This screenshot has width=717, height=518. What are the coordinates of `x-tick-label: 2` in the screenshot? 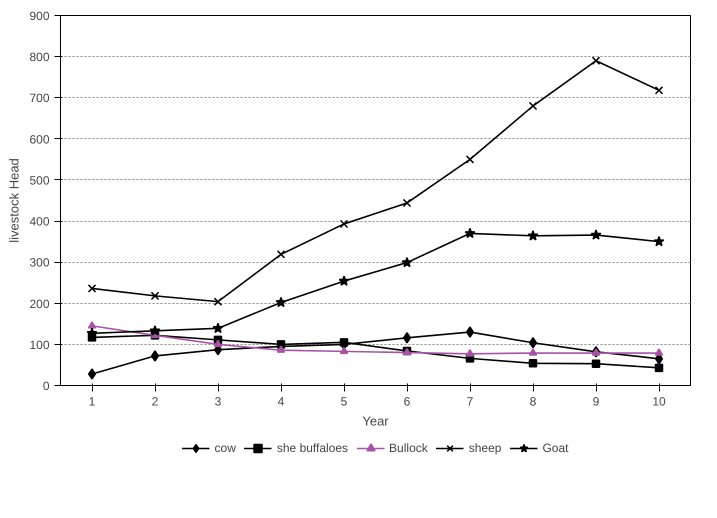 It's located at (155, 401).